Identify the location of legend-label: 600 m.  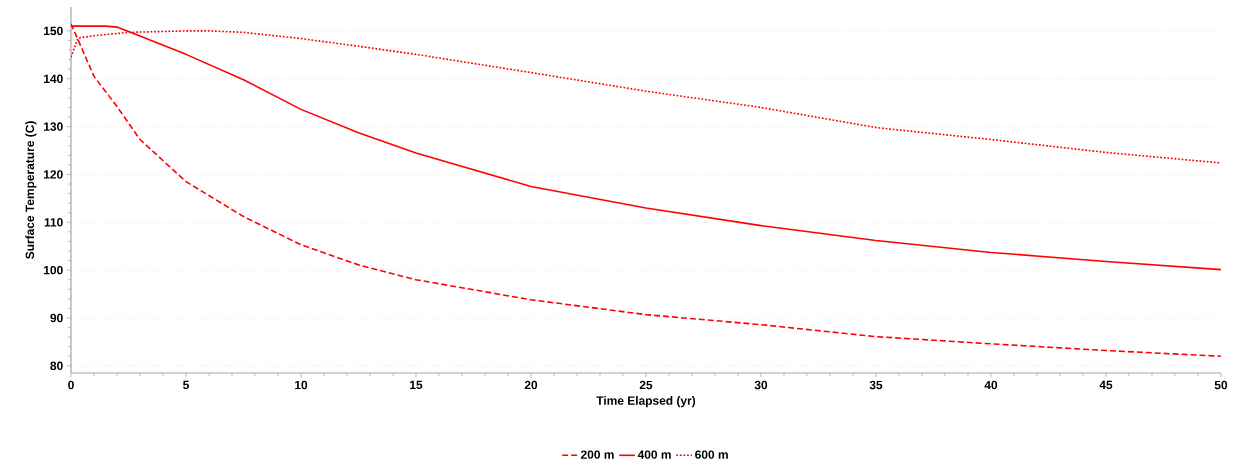
(711, 454).